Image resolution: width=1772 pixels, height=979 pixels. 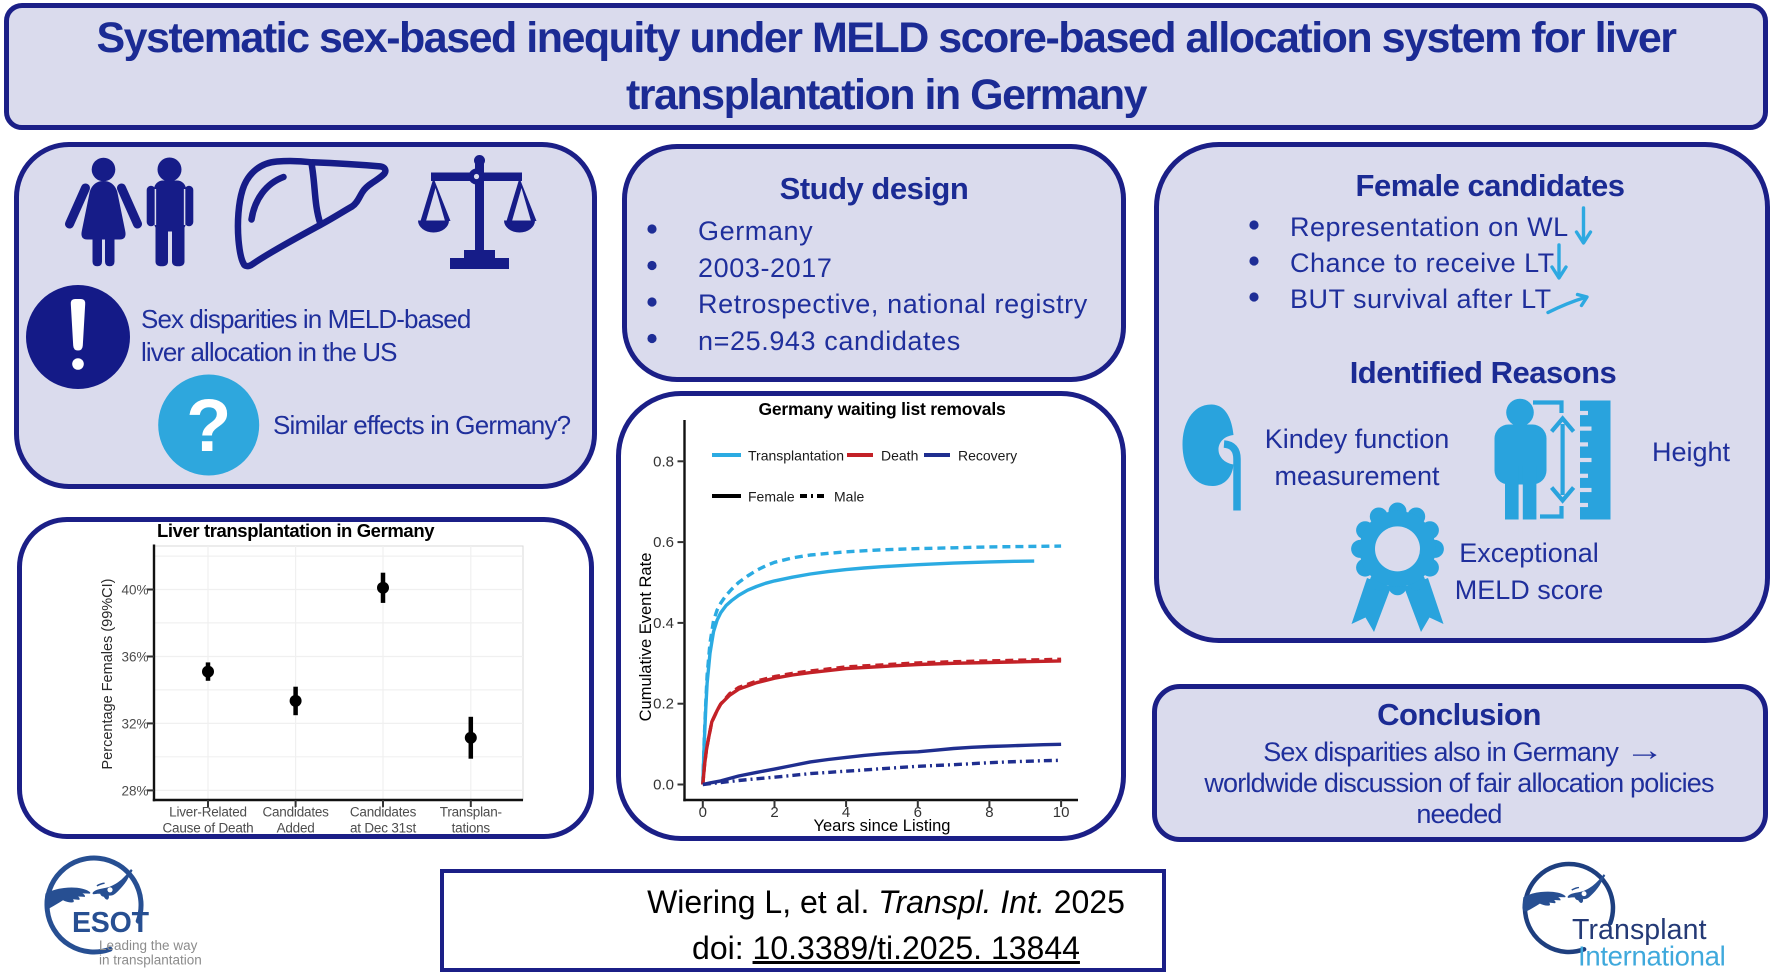 I want to click on svg-text: tations, so click(x=471, y=828).